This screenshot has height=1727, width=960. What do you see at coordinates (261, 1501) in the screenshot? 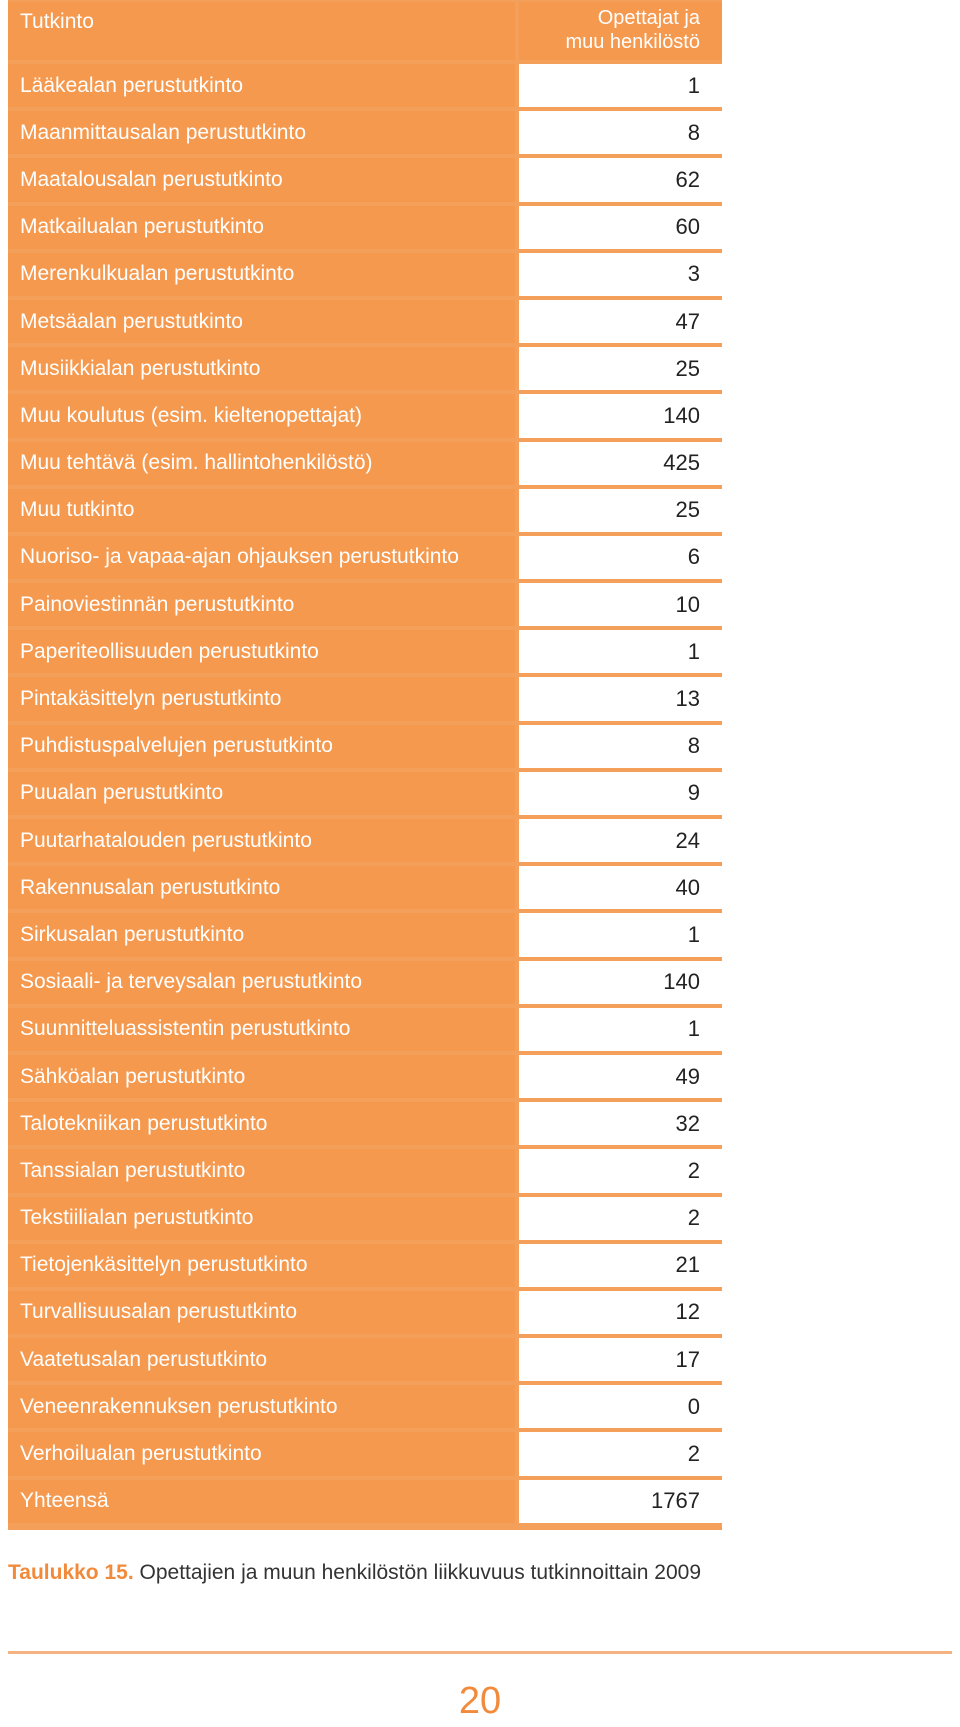
I see `row-tutkinto: Yhteensä` at bounding box center [261, 1501].